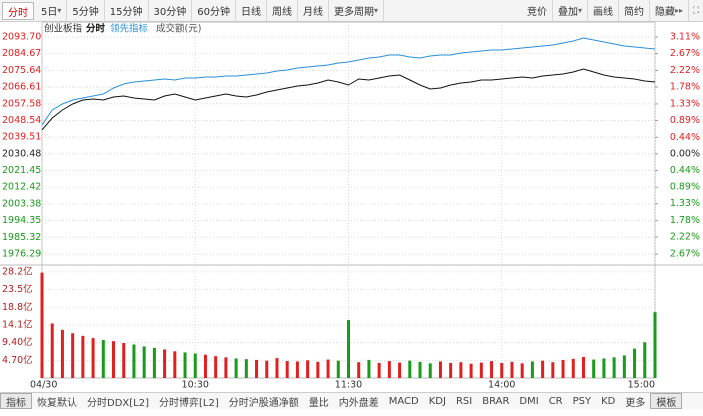  I want to click on indicator-tab: 恢复默认, so click(57, 403).